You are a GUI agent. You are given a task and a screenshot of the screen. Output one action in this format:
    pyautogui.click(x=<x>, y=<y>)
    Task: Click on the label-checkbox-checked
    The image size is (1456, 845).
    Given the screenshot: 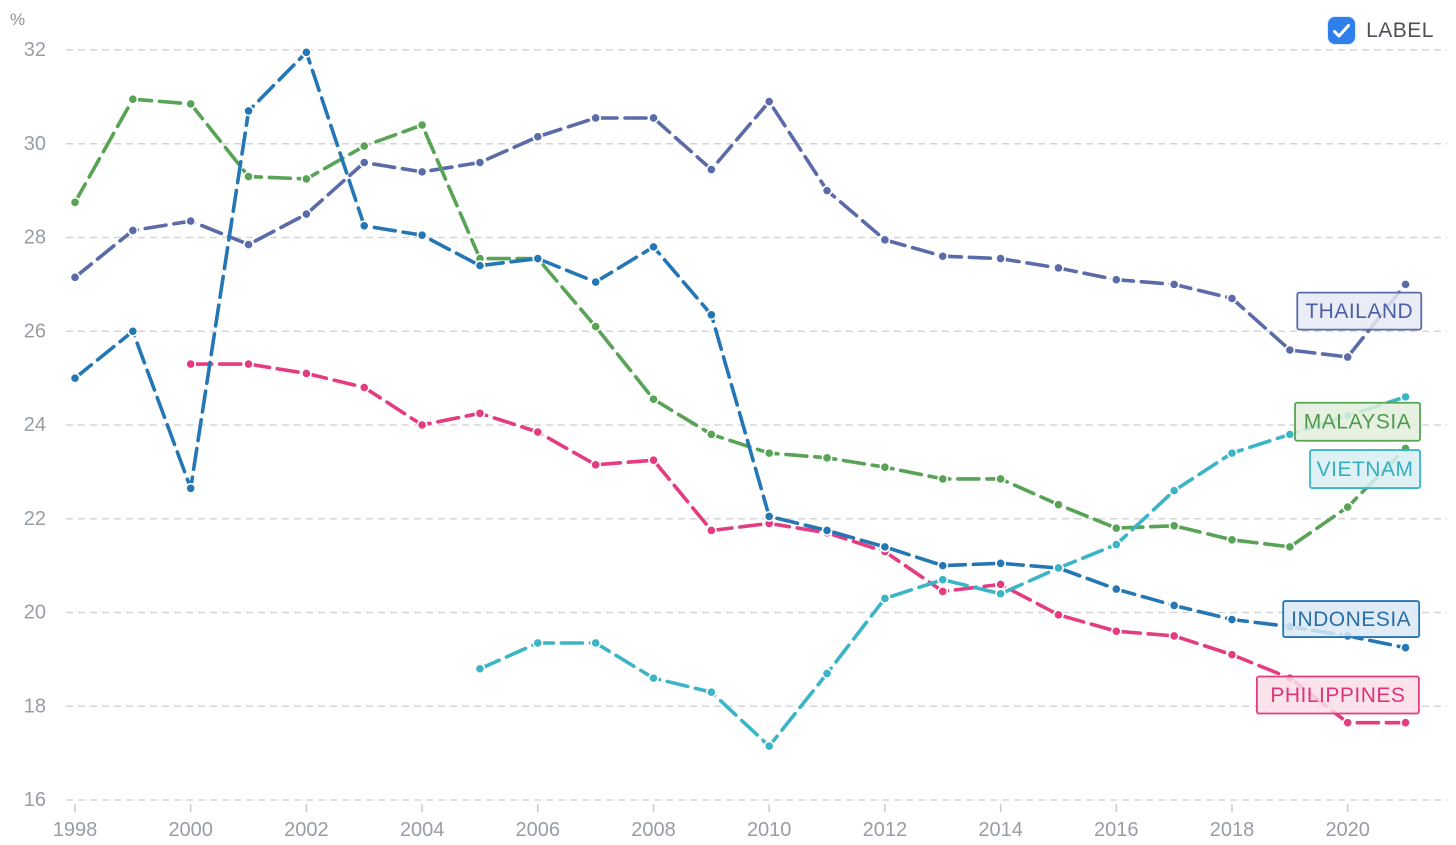 What is the action you would take?
    pyautogui.click(x=1342, y=30)
    